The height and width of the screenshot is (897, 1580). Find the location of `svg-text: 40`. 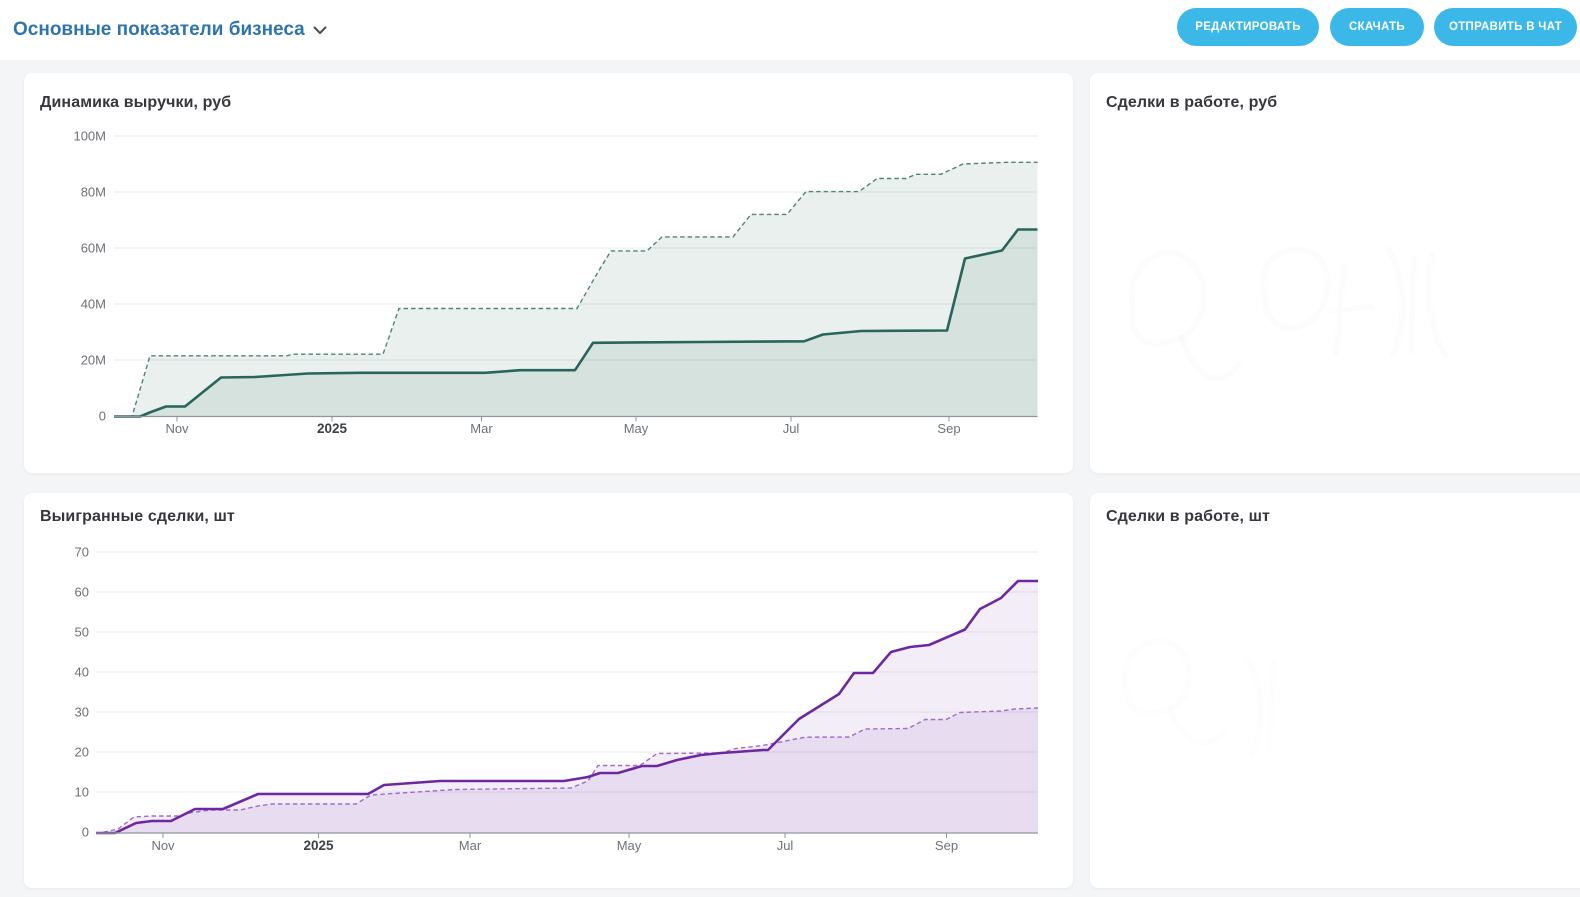

svg-text: 40 is located at coordinates (82, 672).